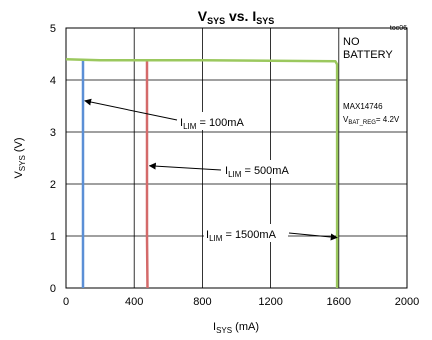 This screenshot has width=432, height=340. Describe the element at coordinates (407, 302) in the screenshot. I see `x-tick-label: 2000` at that location.